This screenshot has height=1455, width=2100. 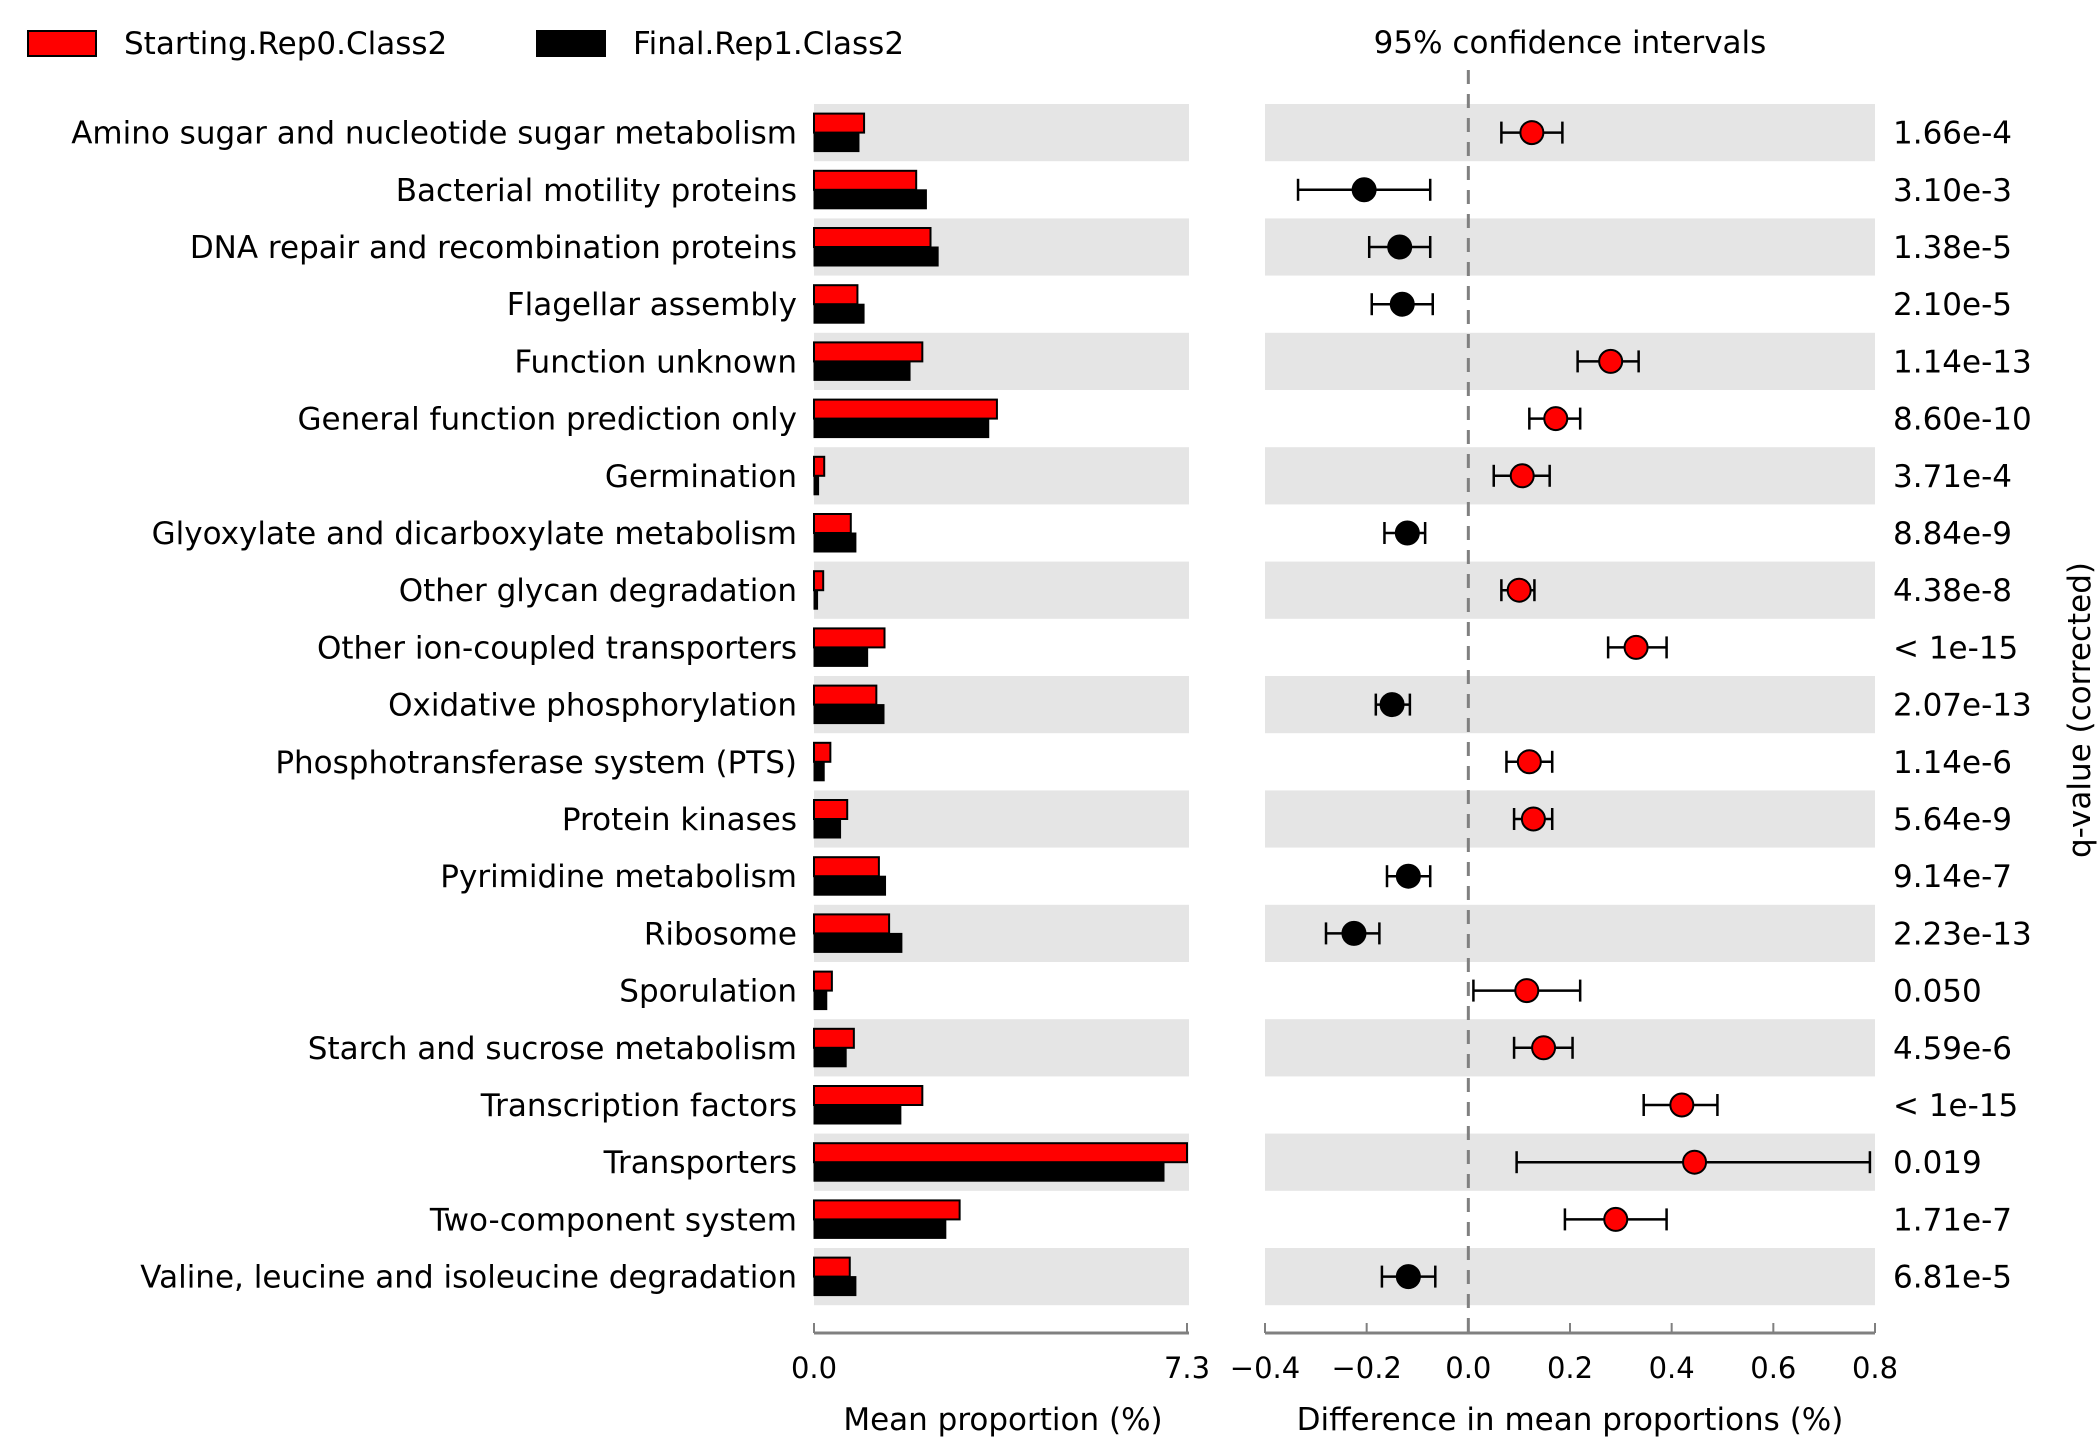 What do you see at coordinates (708, 992) in the screenshot?
I see `feature-label: Sporulation` at bounding box center [708, 992].